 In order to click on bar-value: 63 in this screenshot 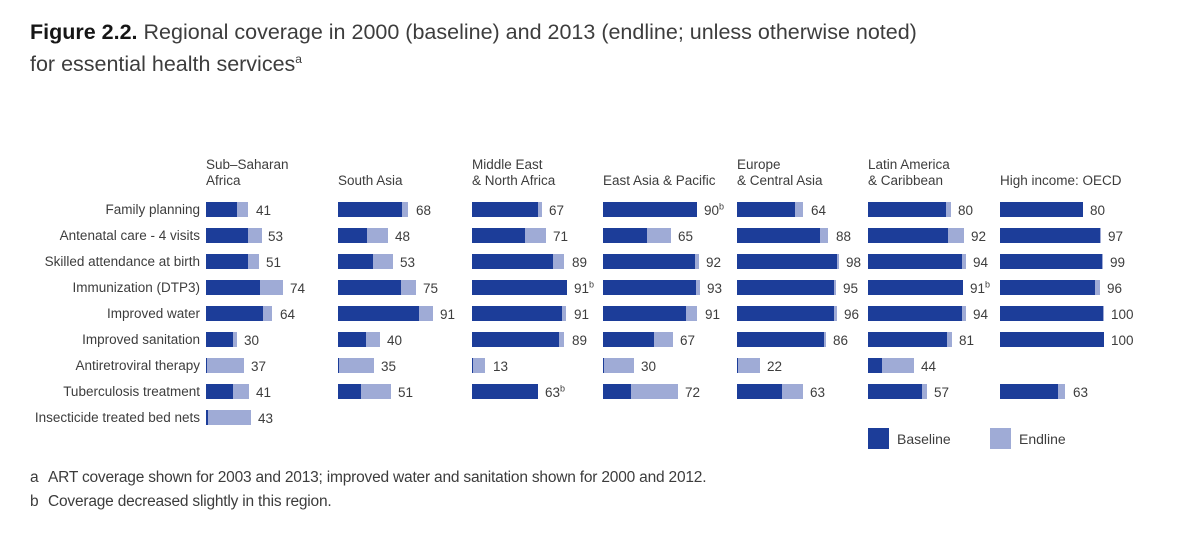, I will do `click(818, 392)`.